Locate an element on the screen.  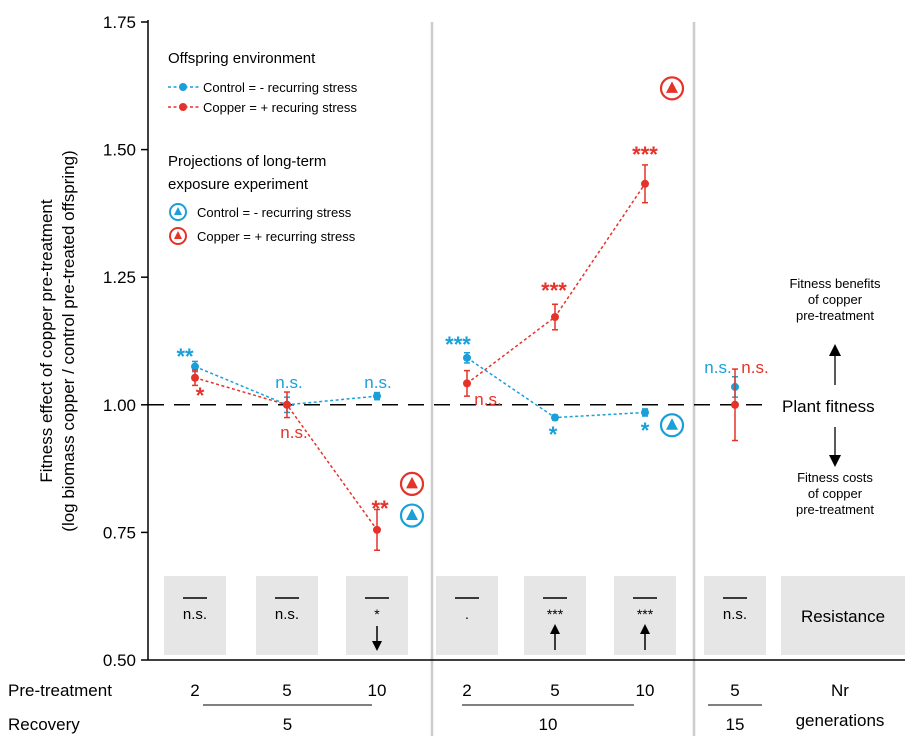
legend-title-2: Projections of long-term is located at coordinates (247, 161).